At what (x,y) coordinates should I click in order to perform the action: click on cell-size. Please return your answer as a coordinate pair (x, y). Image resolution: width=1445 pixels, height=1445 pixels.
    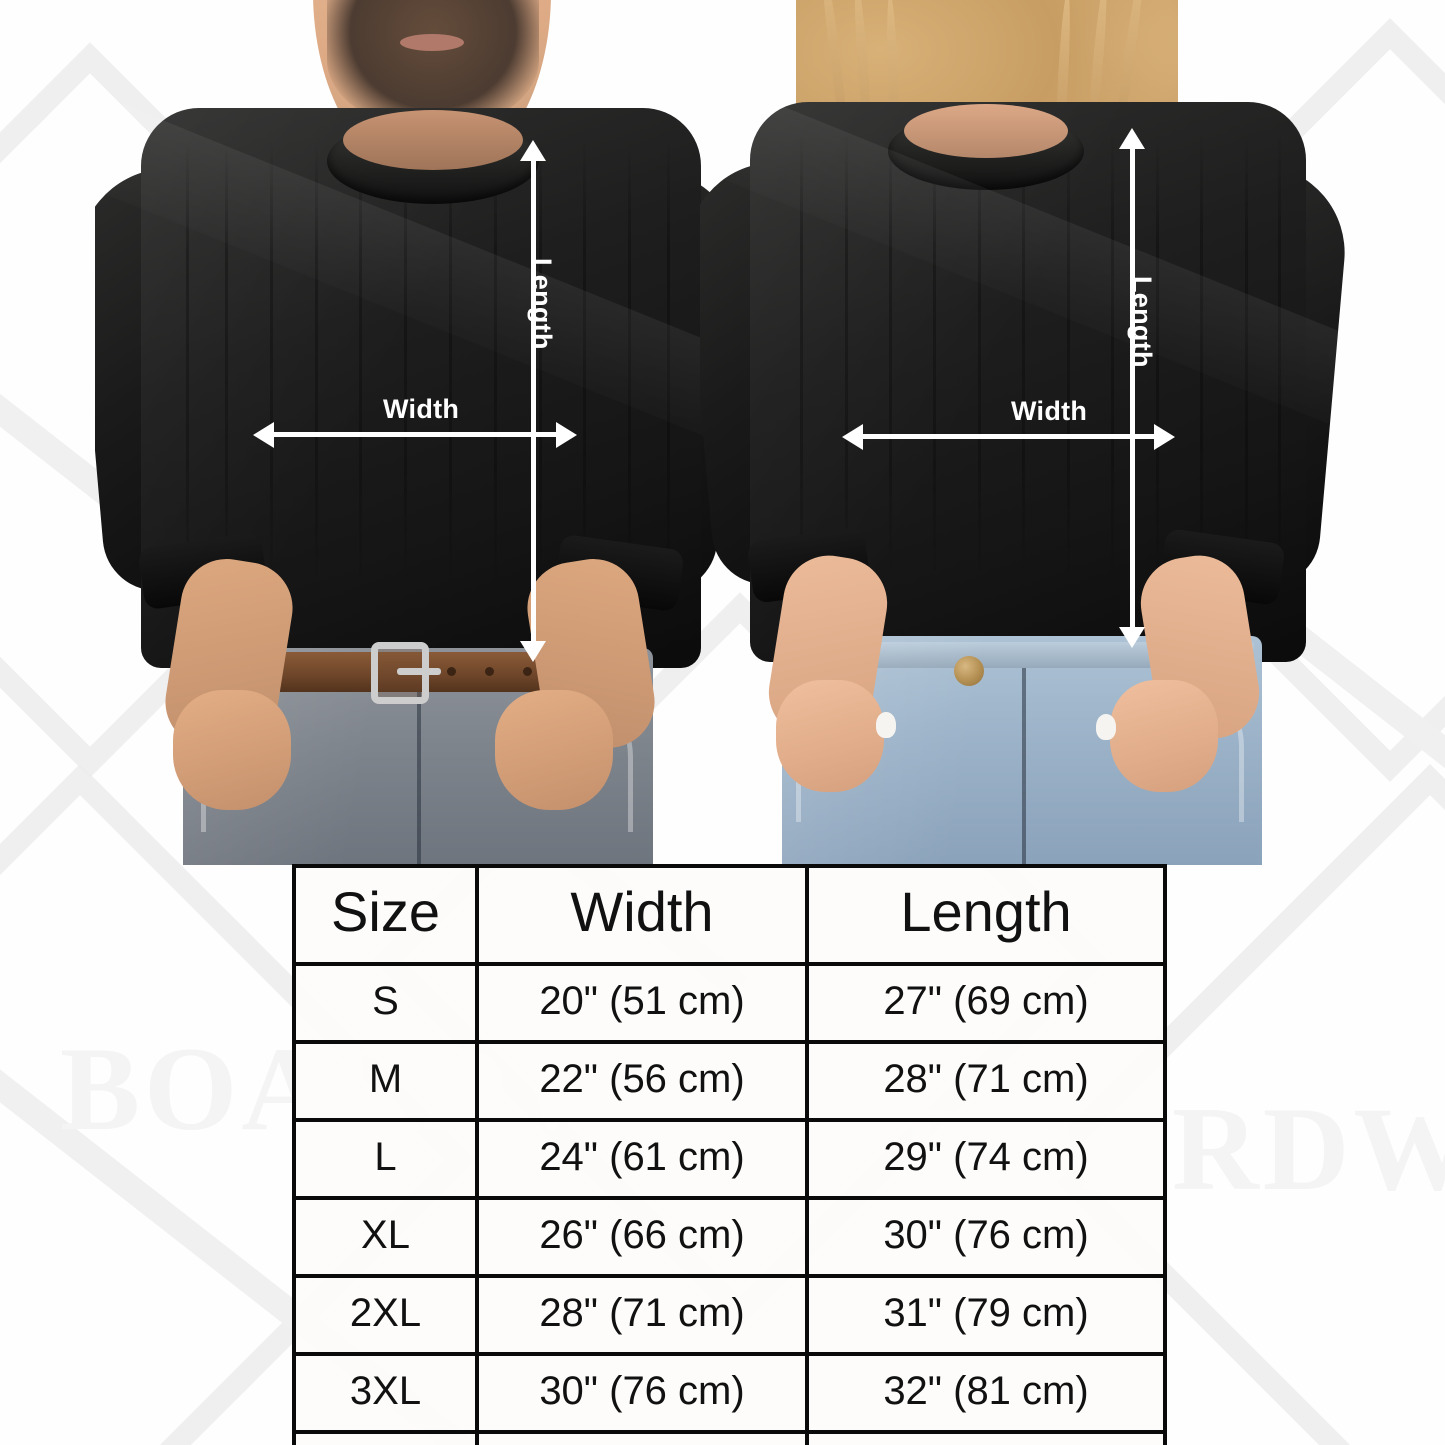
    Looking at the image, I should click on (385, 1437).